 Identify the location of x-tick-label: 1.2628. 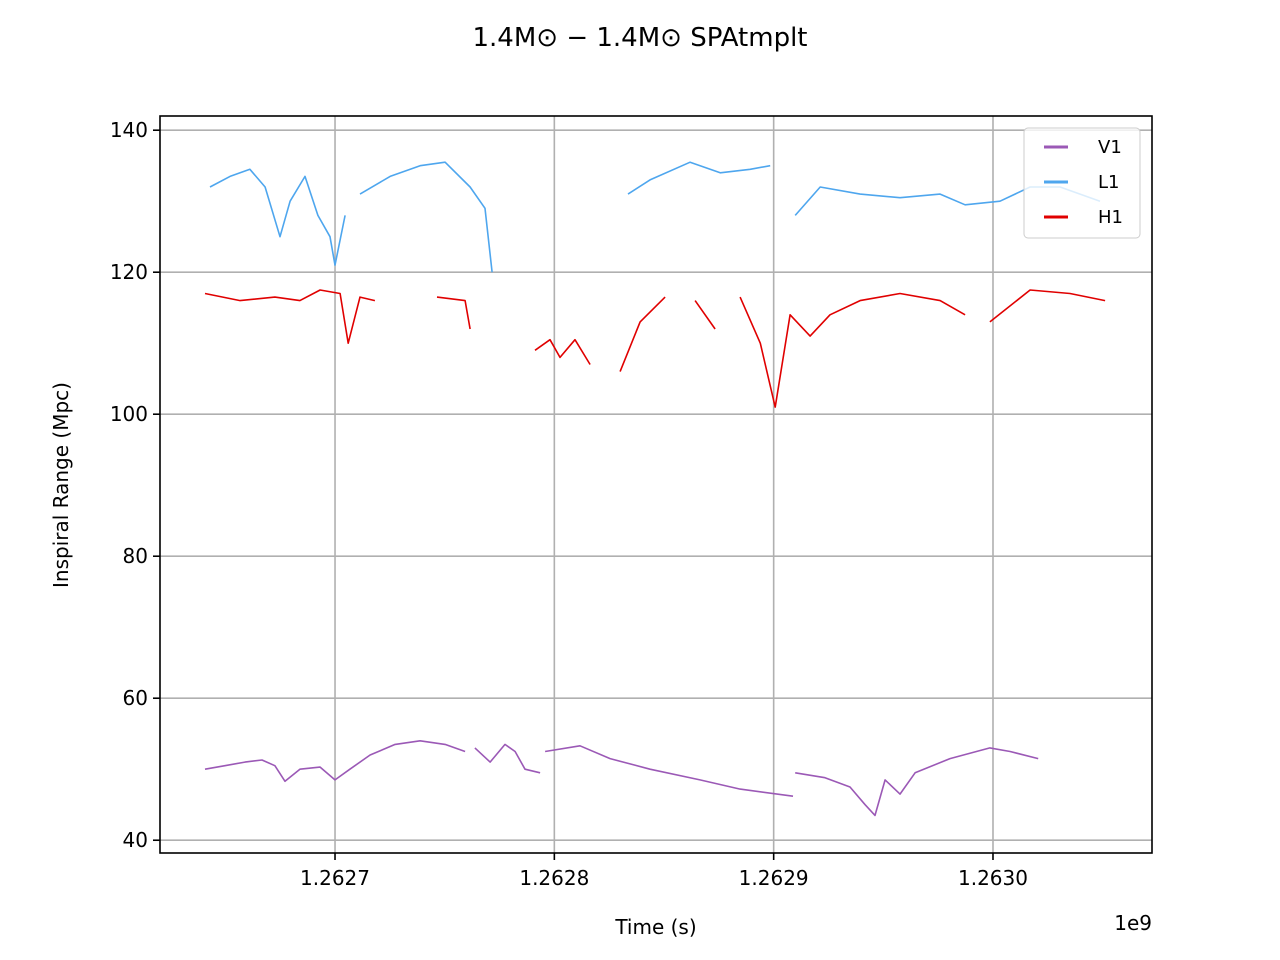
(554, 878).